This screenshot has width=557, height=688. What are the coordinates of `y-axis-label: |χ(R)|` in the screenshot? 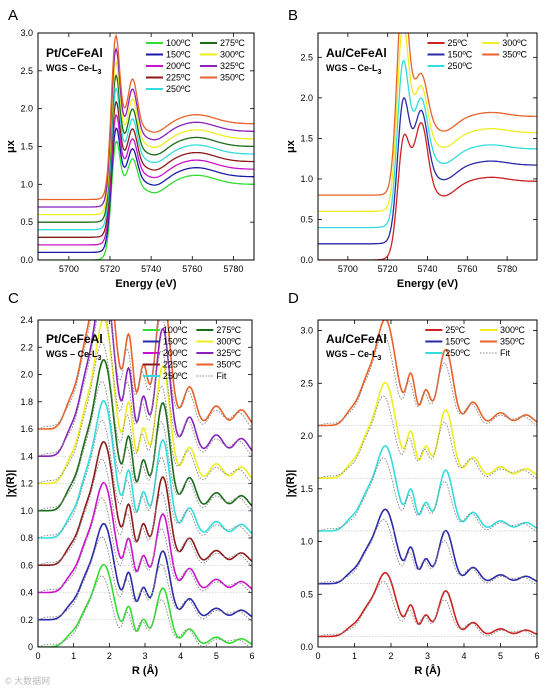 It's located at (11, 484).